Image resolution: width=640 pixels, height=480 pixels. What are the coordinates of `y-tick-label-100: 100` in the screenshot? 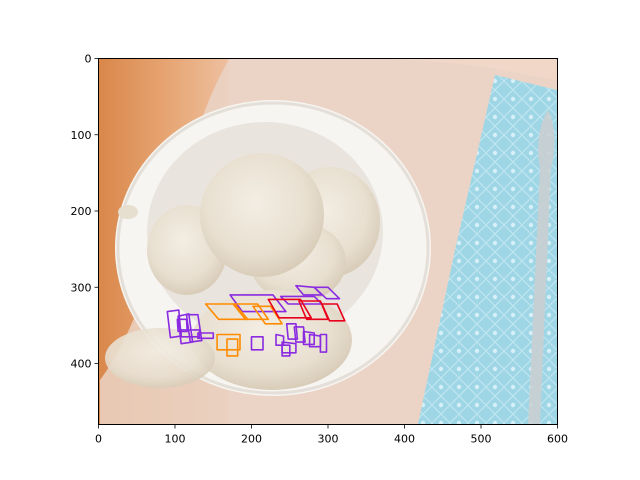 It's located at (81, 135).